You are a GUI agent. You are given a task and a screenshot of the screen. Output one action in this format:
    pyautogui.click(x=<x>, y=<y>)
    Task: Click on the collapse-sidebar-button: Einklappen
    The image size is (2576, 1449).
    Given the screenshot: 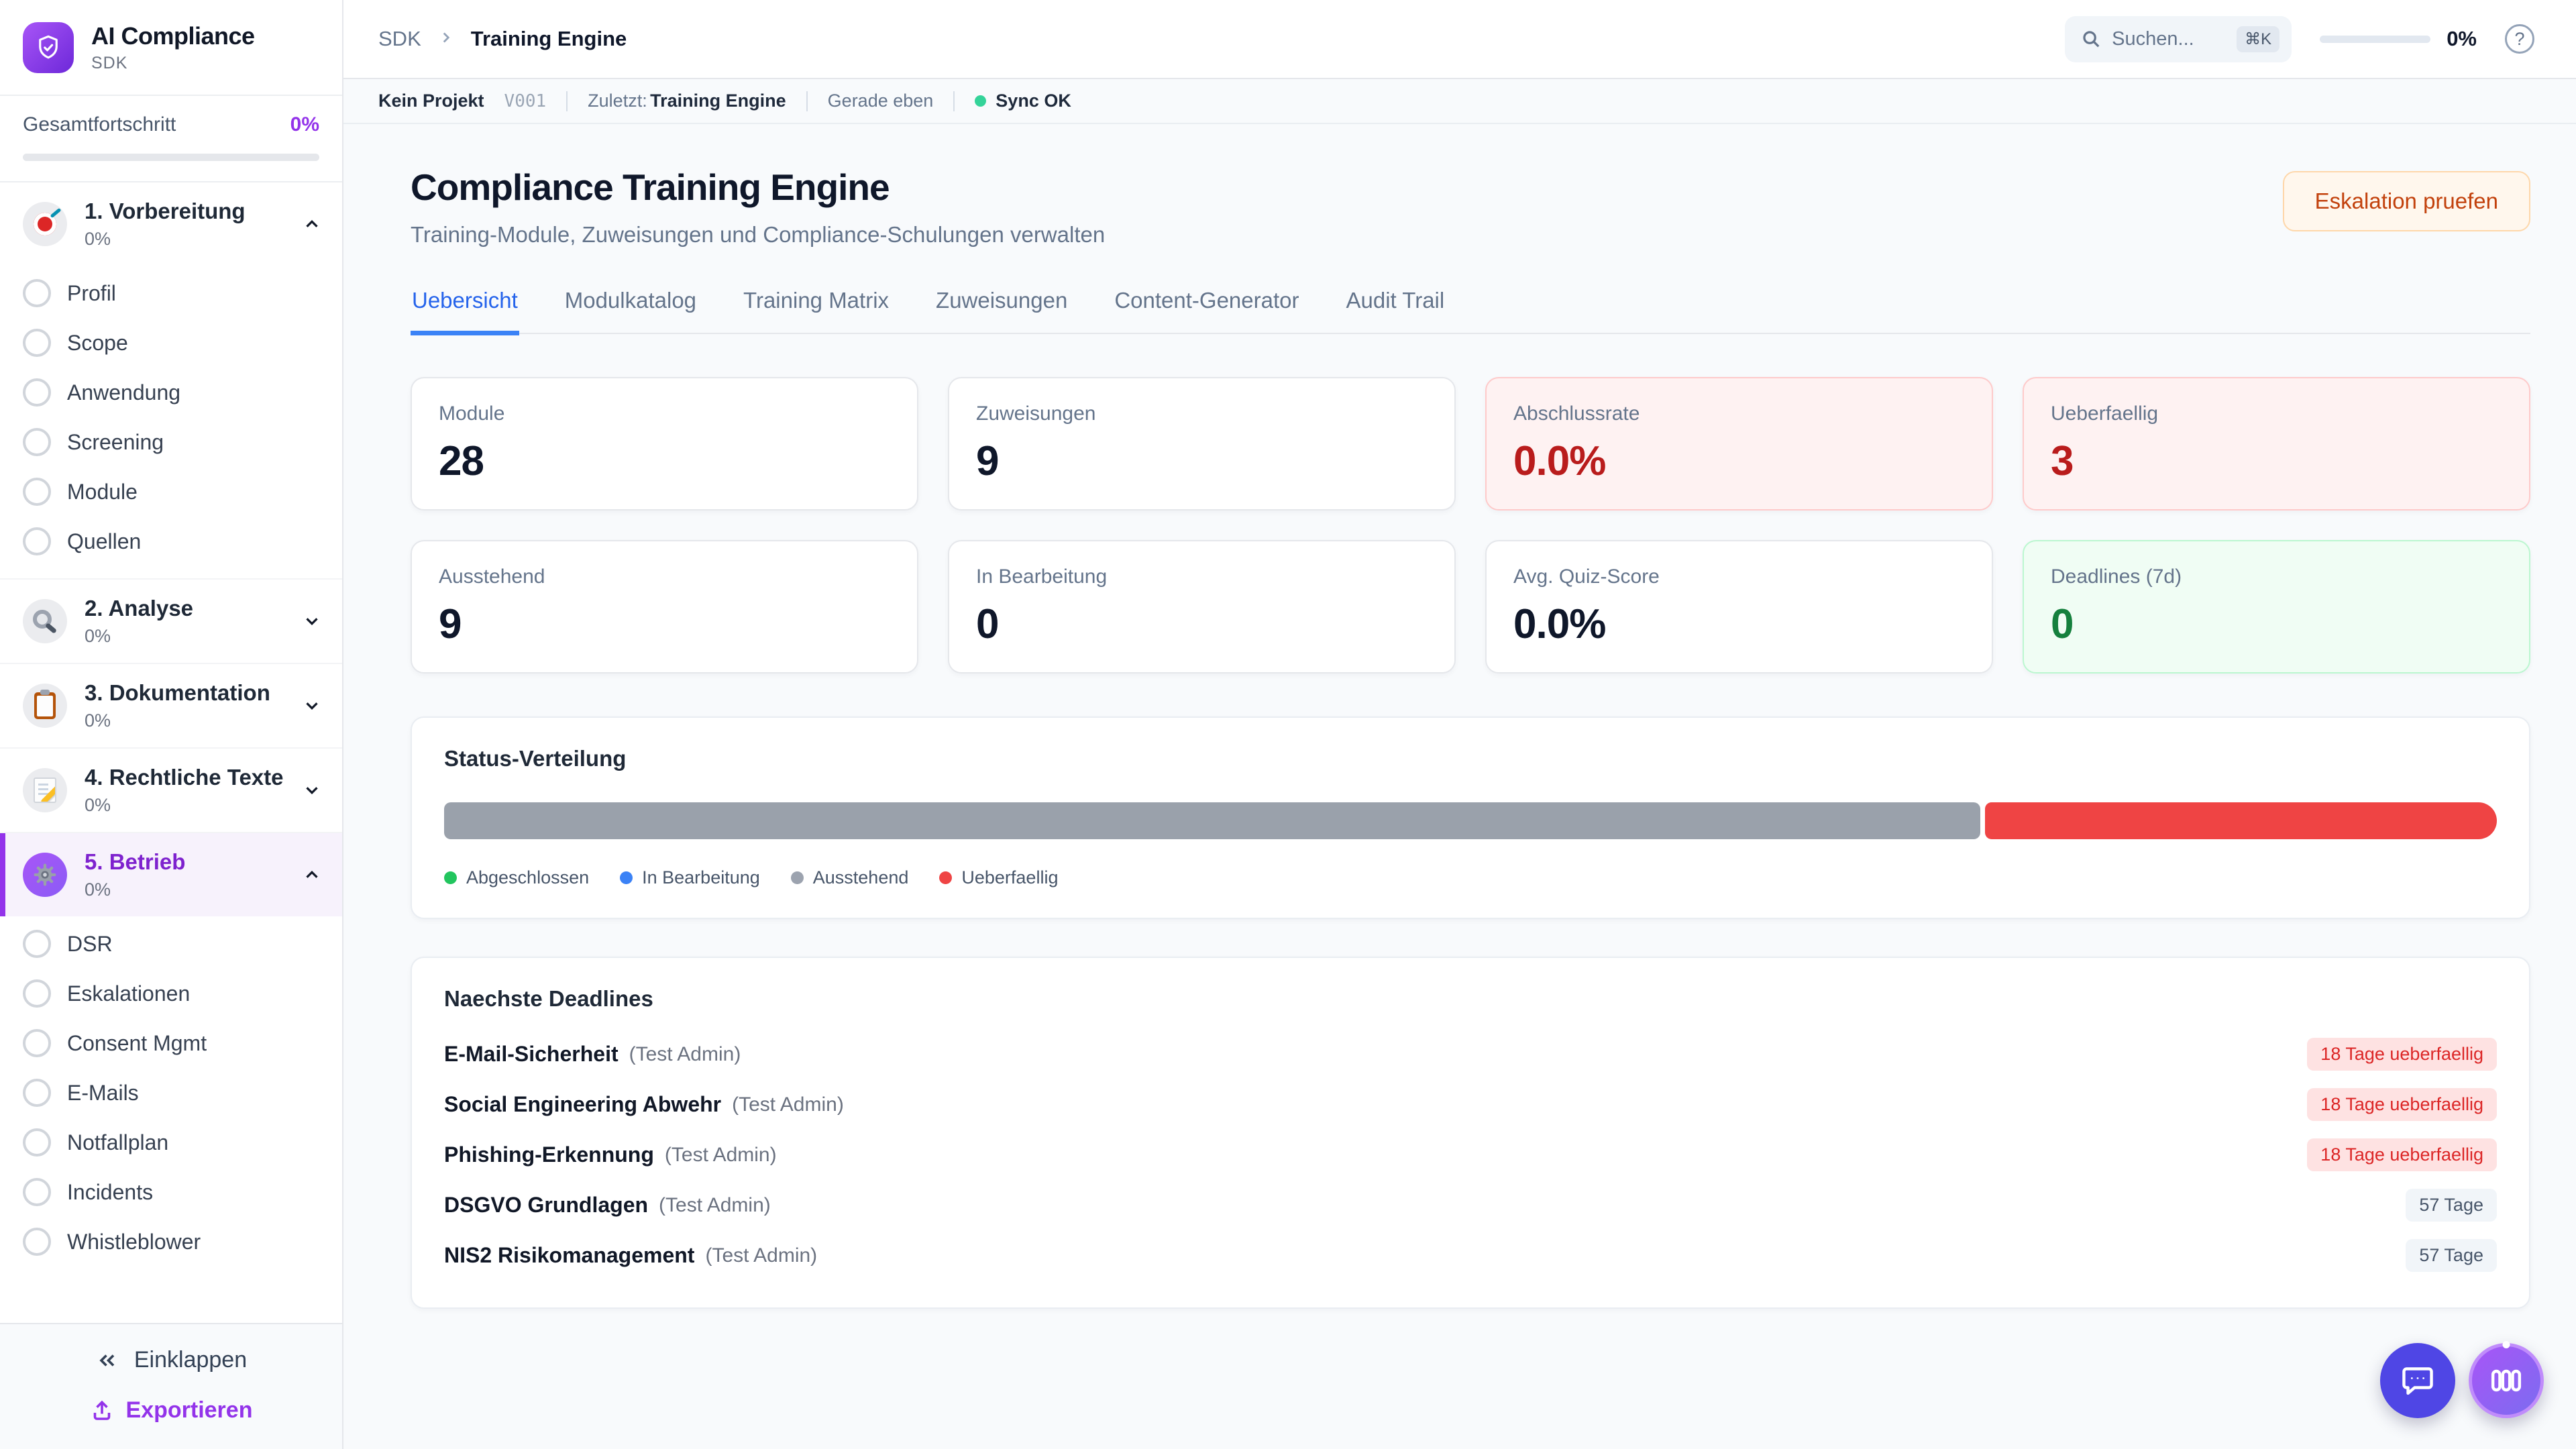 What is the action you would take?
    pyautogui.click(x=171, y=1360)
    